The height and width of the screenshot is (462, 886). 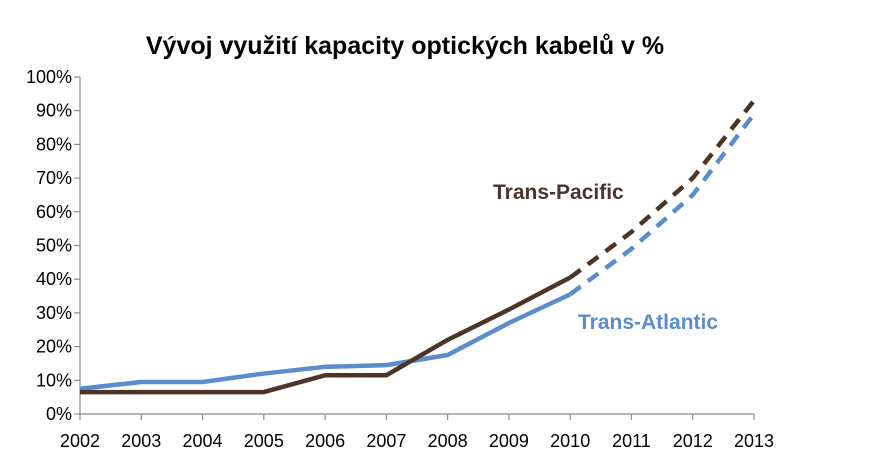 I want to click on x-tick-label: 2005, so click(x=264, y=441).